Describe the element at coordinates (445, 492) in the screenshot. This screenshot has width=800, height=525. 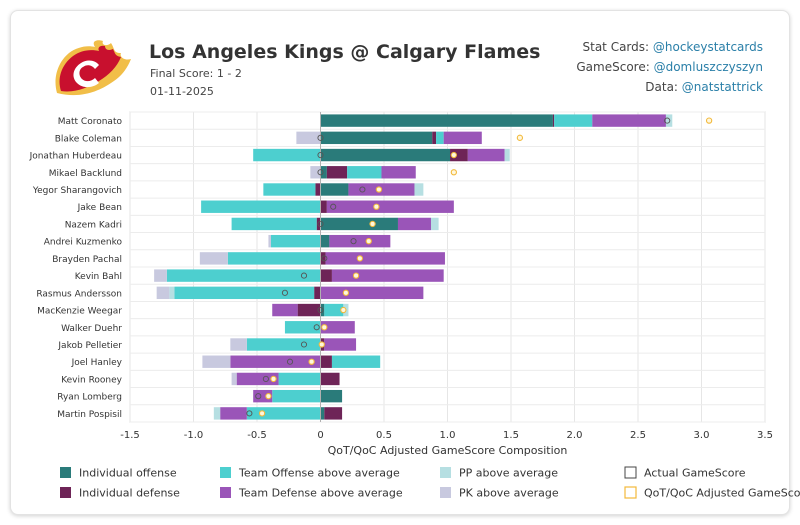
I see `legend-swatch-pk` at that location.